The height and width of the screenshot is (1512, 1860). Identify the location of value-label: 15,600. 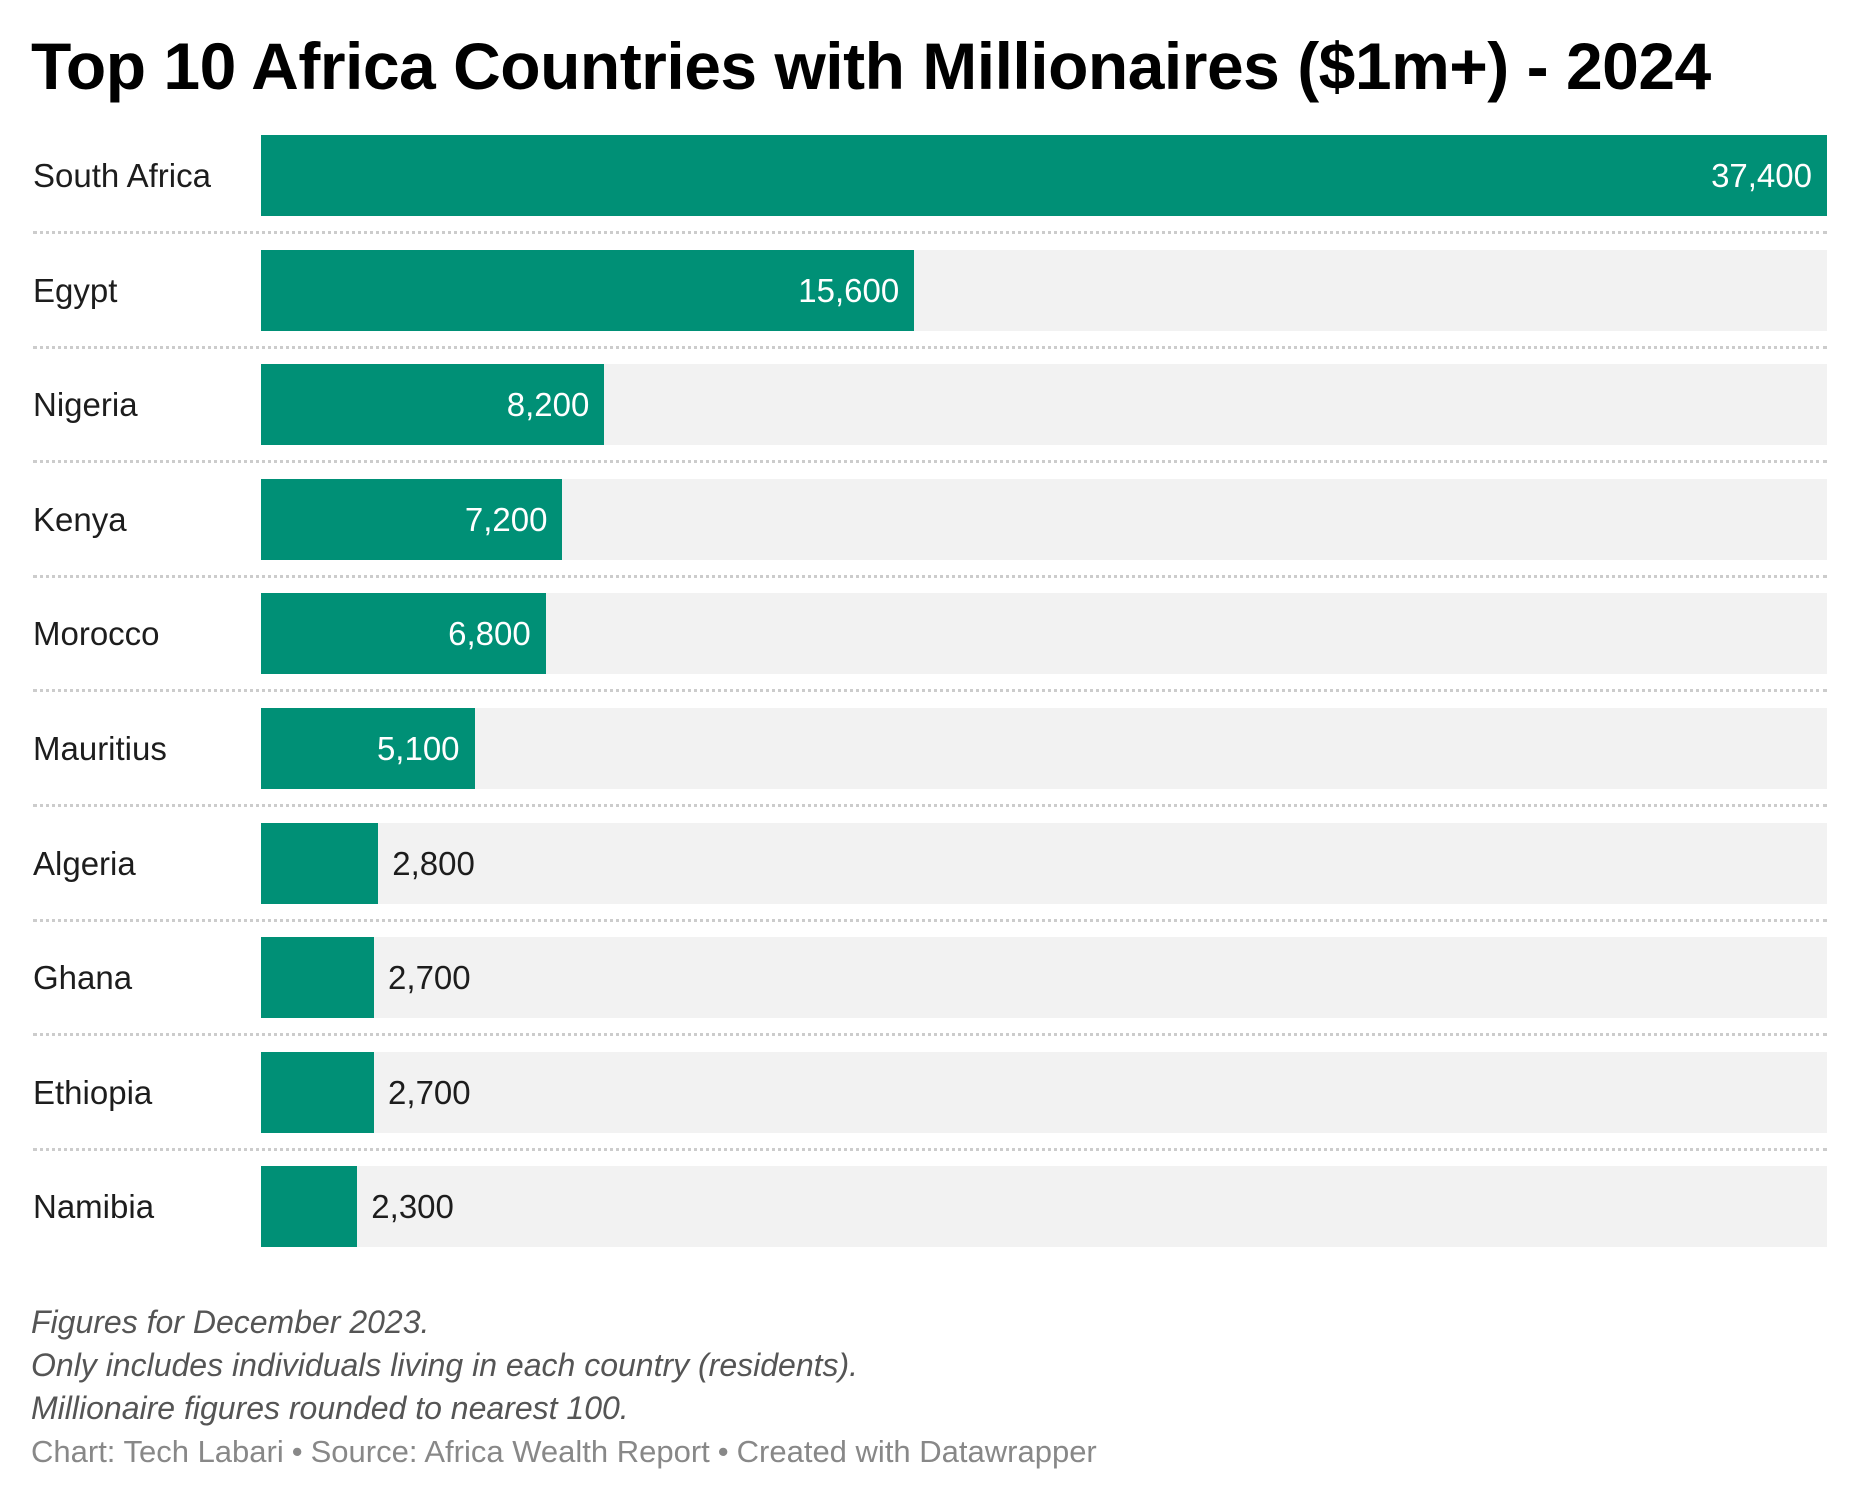
(849, 290).